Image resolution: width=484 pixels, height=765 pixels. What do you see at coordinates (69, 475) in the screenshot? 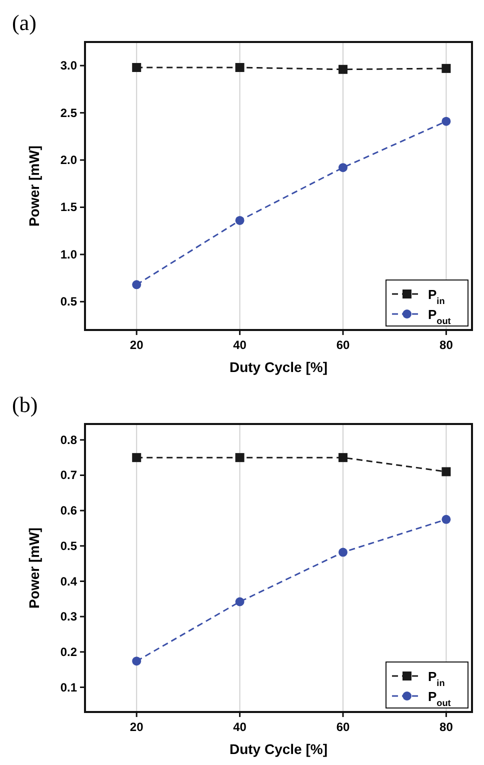
I see `y-tick-label: 0.7` at bounding box center [69, 475].